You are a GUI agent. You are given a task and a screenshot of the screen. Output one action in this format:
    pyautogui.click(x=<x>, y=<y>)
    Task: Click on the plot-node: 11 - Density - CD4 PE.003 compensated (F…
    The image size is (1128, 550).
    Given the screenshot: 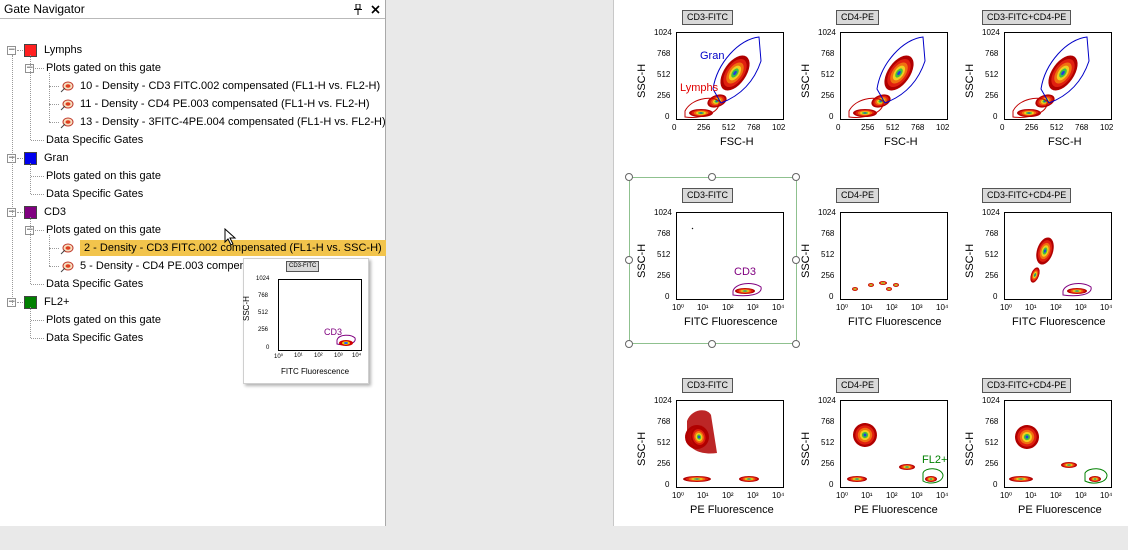 What is the action you would take?
    pyautogui.click(x=215, y=104)
    